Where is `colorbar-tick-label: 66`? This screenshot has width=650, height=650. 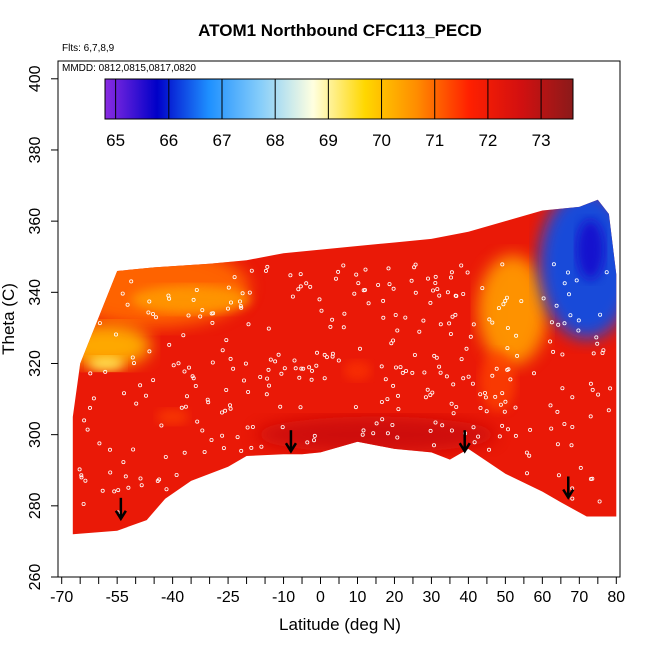 colorbar-tick-label: 66 is located at coordinates (168, 140).